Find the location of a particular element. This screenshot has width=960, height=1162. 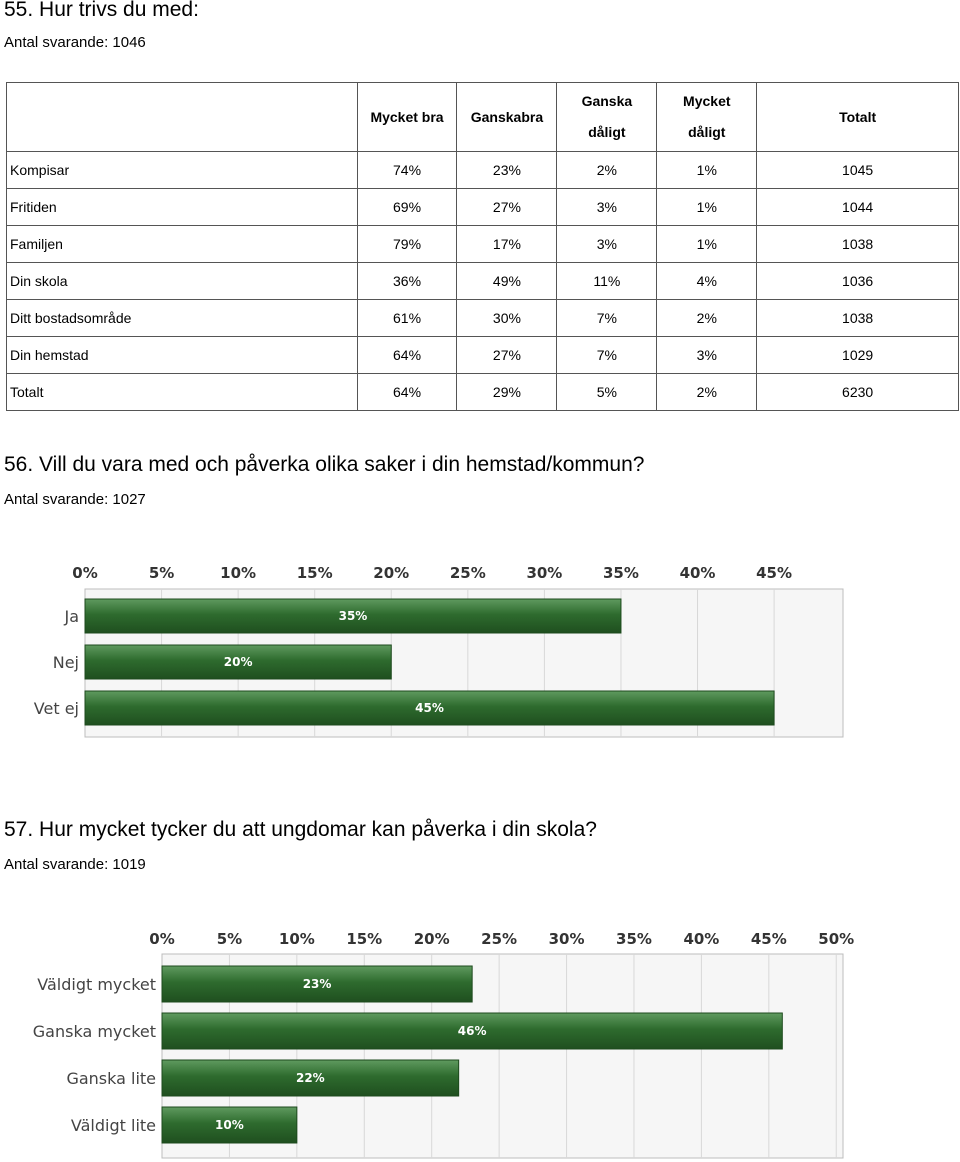

x-tick-label: 50% is located at coordinates (836, 939).